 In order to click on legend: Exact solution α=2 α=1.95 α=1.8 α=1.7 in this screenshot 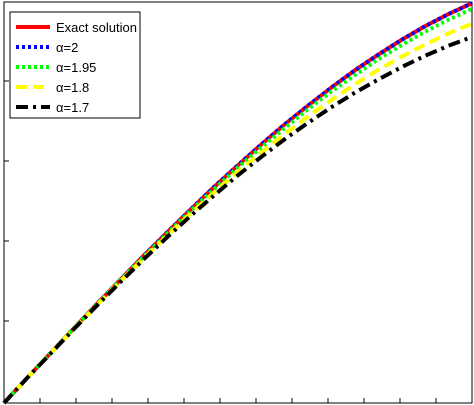, I will do `click(75, 65)`.